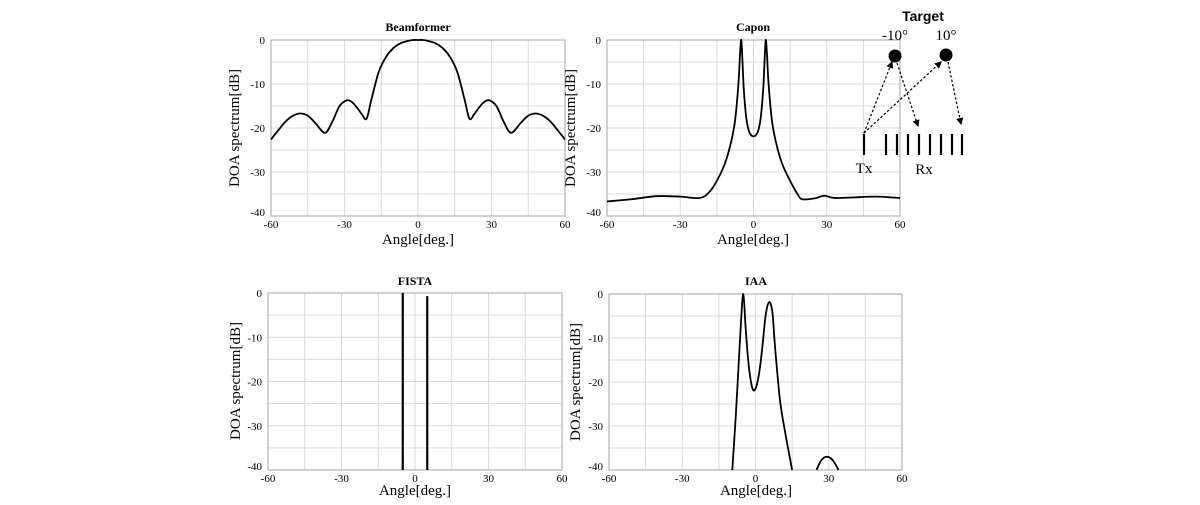 This screenshot has width=1200, height=505. Describe the element at coordinates (864, 169) in the screenshot. I see `tx-label: Tx` at that location.